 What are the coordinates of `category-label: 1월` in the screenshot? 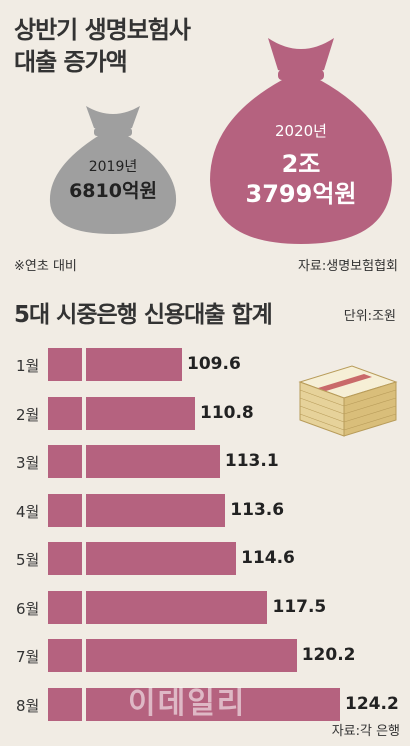 It's located at (28, 366).